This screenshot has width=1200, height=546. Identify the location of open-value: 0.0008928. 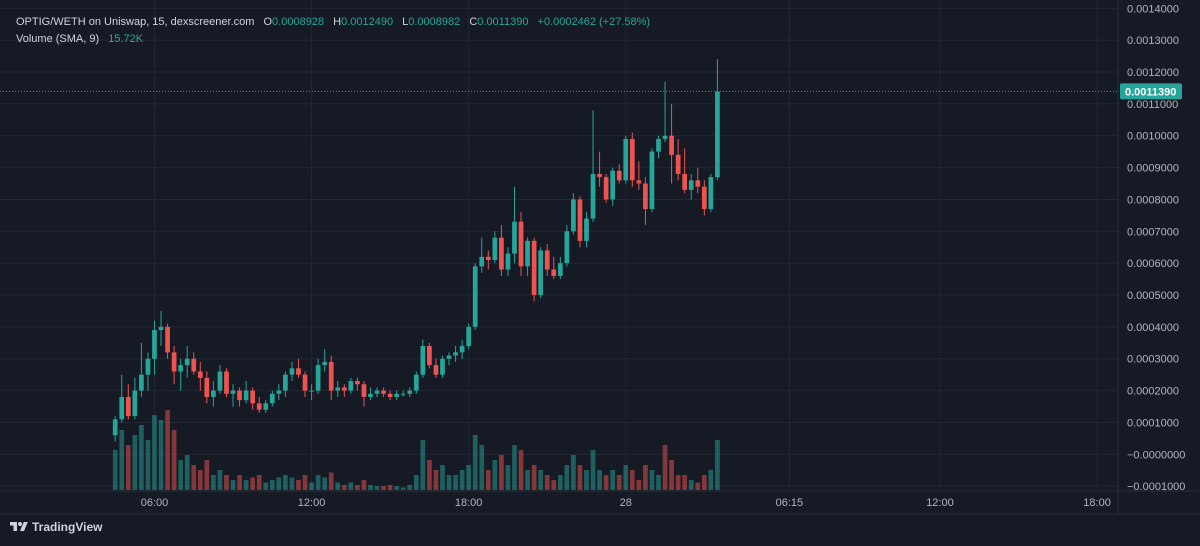
(298, 22).